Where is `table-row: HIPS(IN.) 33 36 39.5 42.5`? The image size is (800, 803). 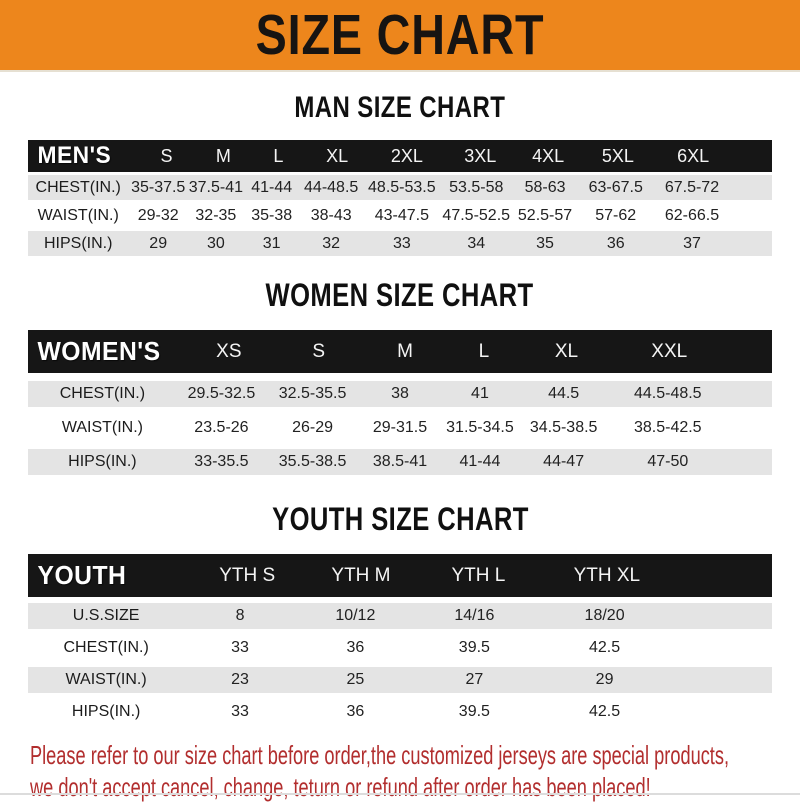 table-row: HIPS(IN.) 33 36 39.5 42.5 is located at coordinates (400, 712).